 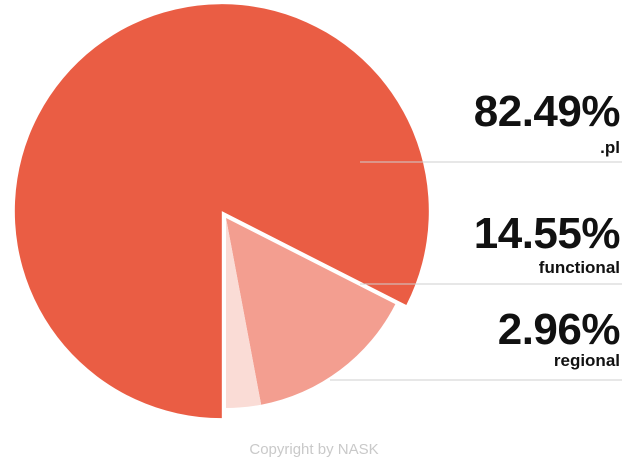 What do you see at coordinates (586, 360) in the screenshot?
I see `slice-label-regional-category: regional` at bounding box center [586, 360].